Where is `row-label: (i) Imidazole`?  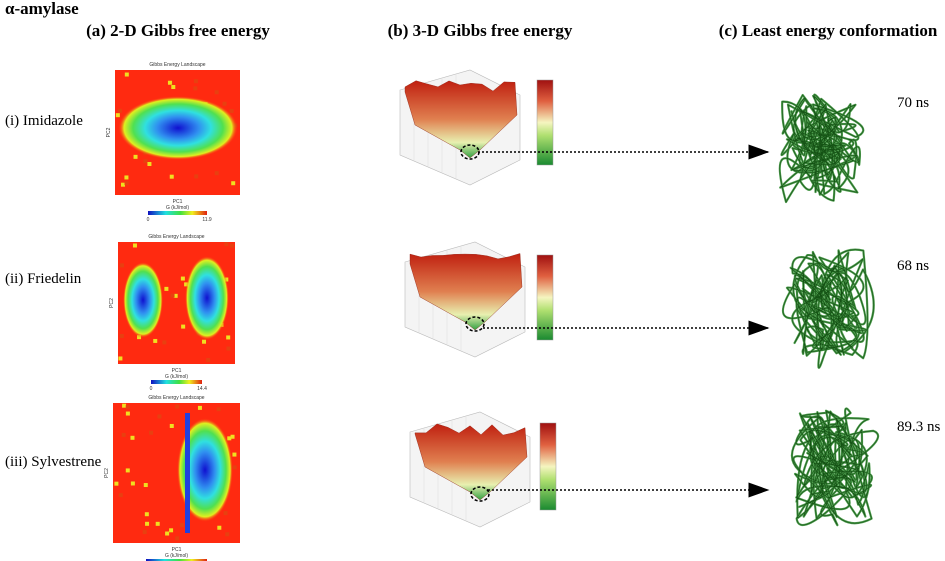 row-label: (i) Imidazole is located at coordinates (44, 121).